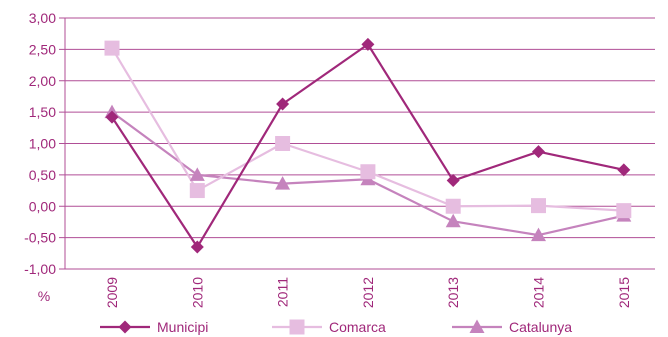 The image size is (668, 337). What do you see at coordinates (197, 292) in the screenshot?
I see `x-tick-label: 2010` at bounding box center [197, 292].